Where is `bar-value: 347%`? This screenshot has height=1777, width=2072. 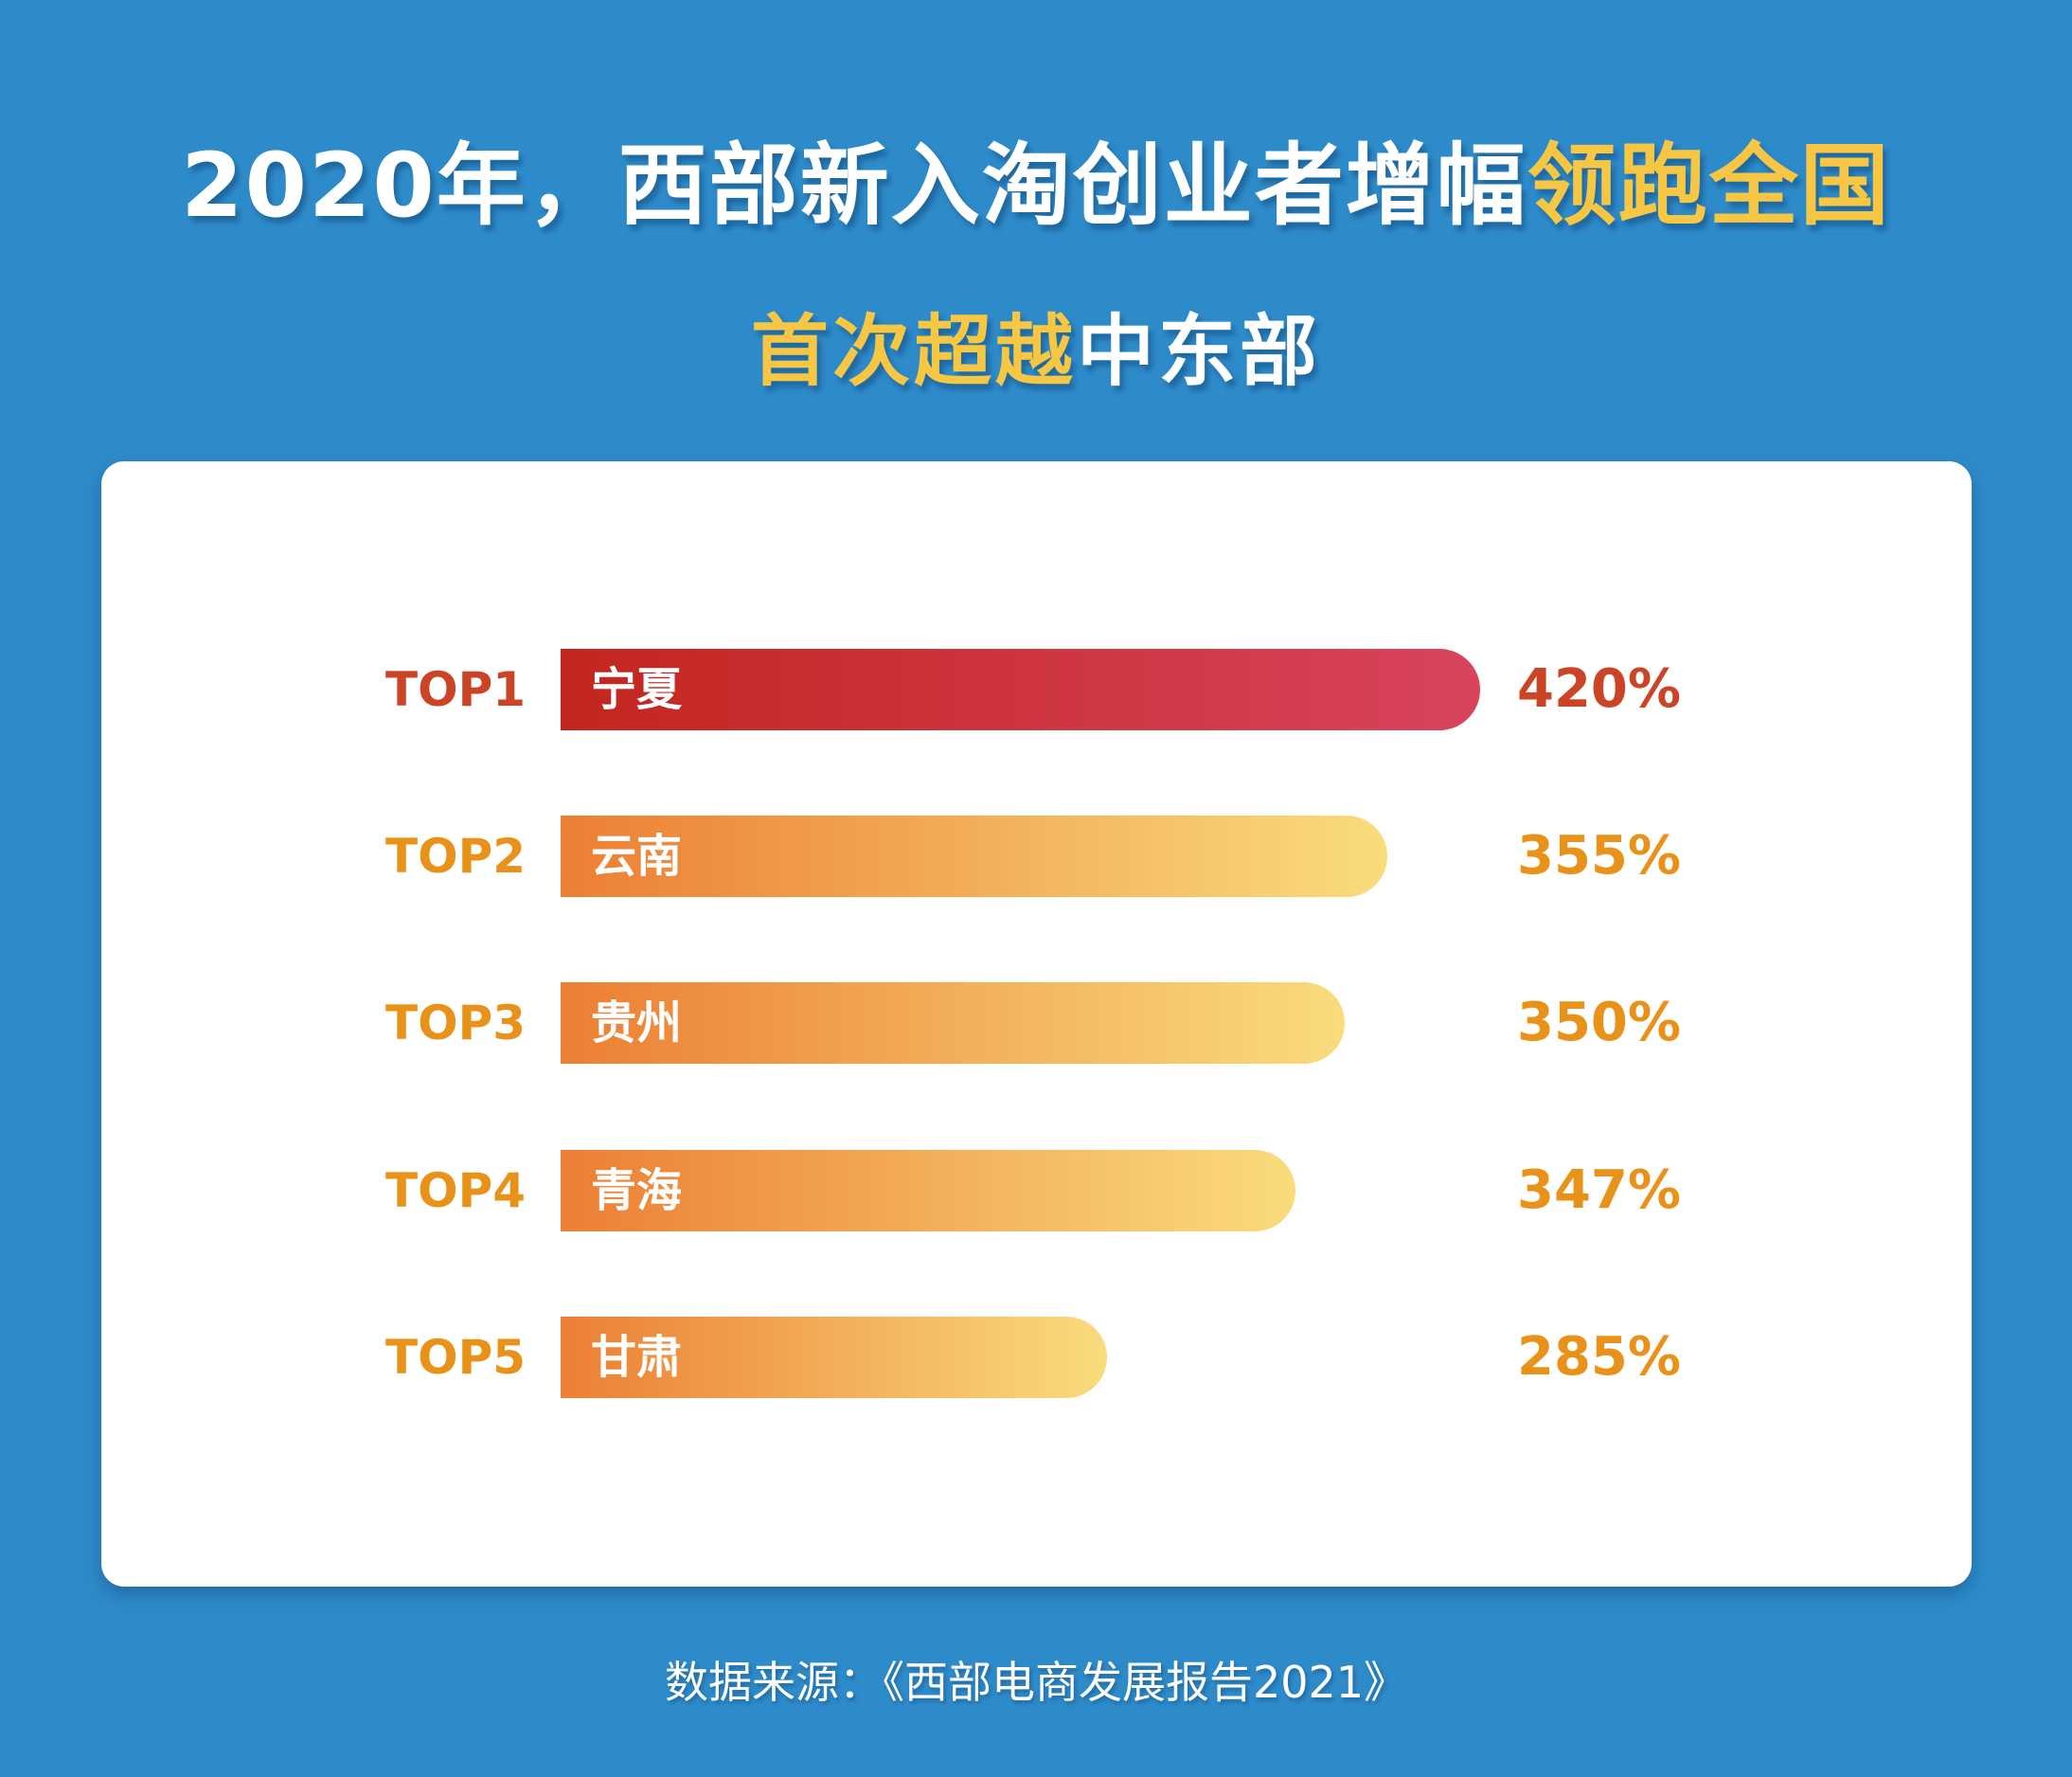 bar-value: 347% is located at coordinates (1598, 1190).